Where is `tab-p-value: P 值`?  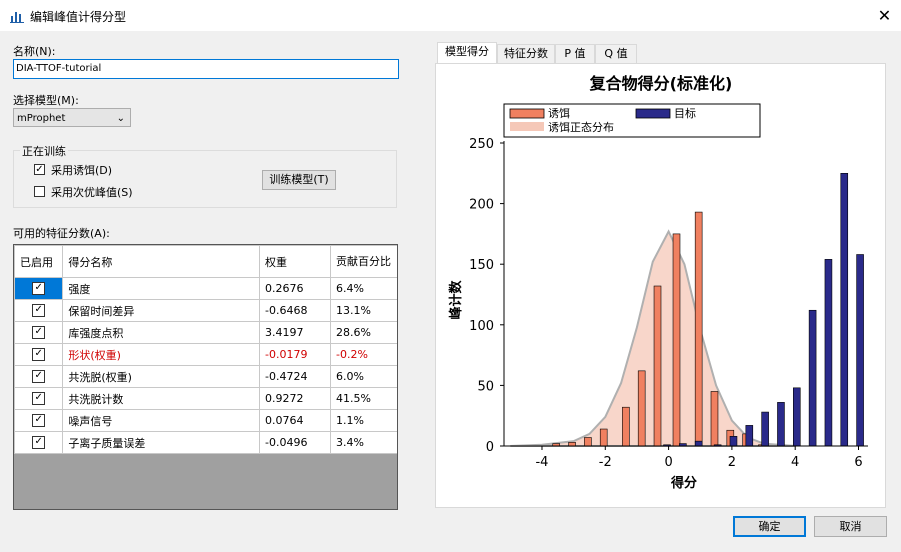
tab-p-value: P 值 is located at coordinates (575, 53).